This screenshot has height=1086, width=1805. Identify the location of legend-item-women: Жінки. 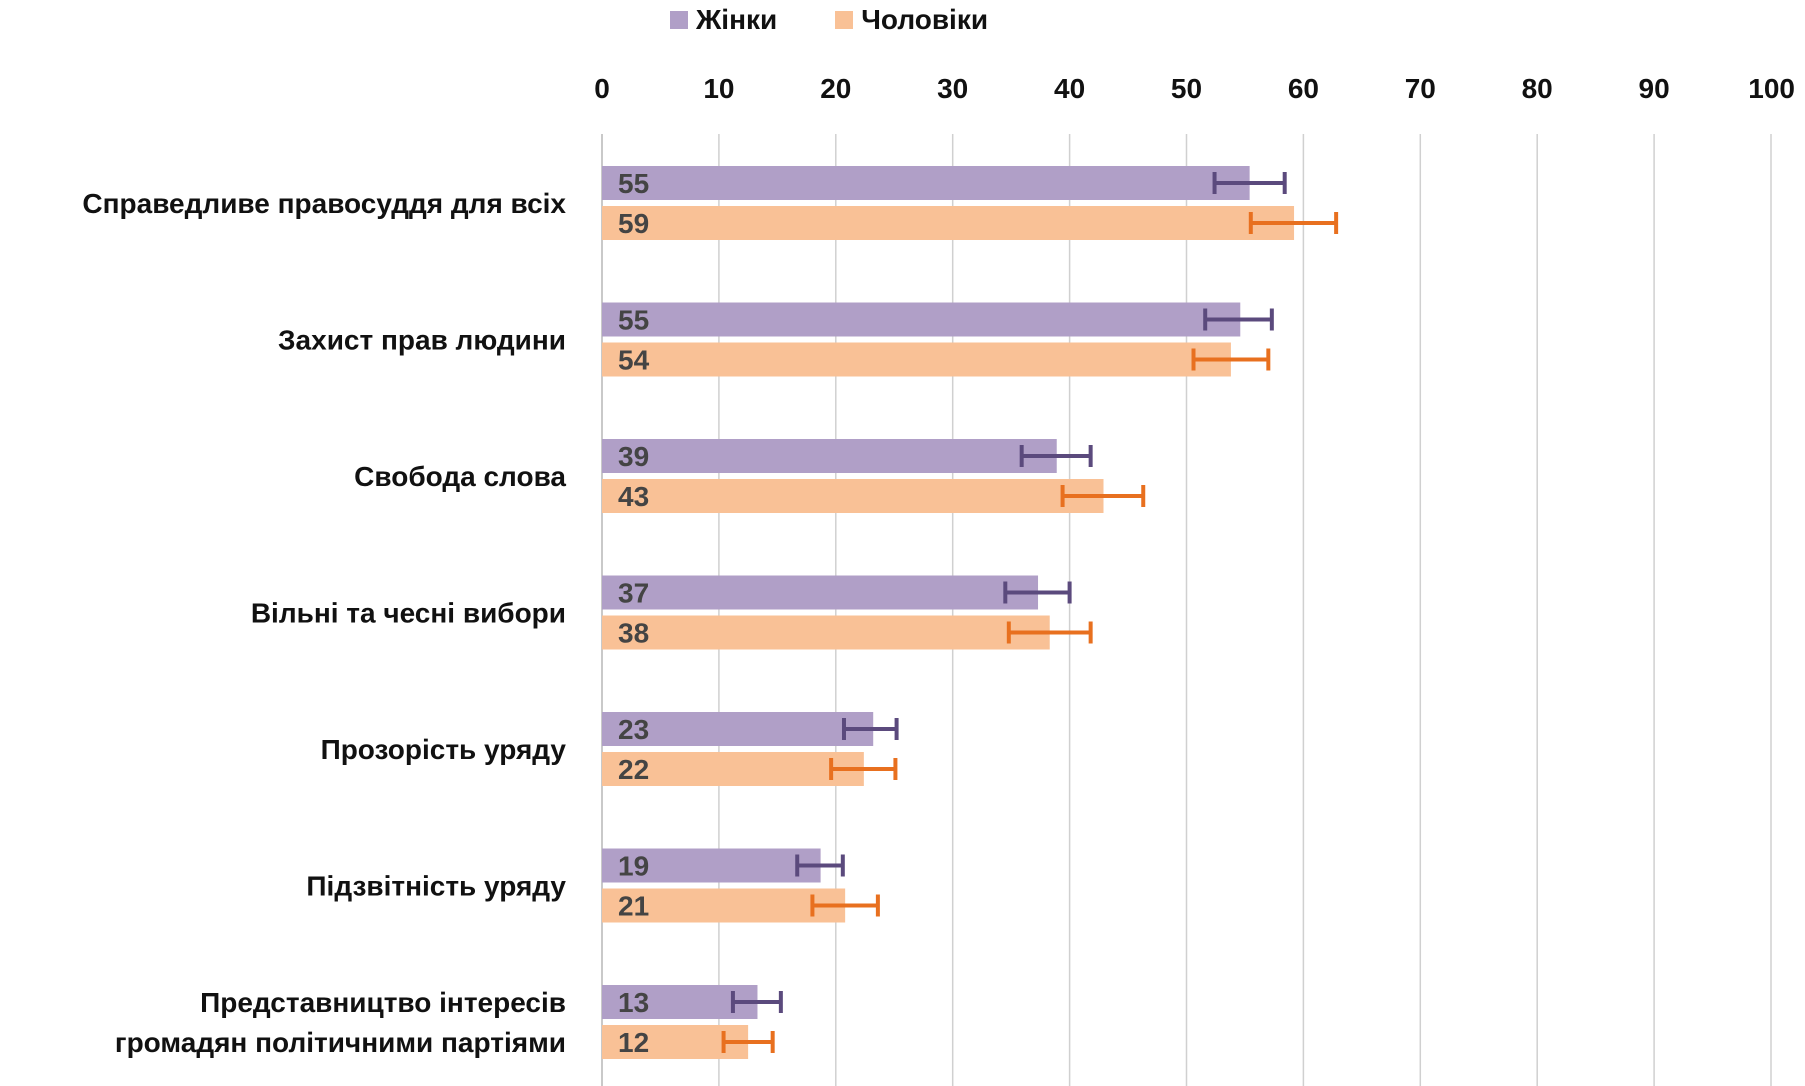
(723, 20).